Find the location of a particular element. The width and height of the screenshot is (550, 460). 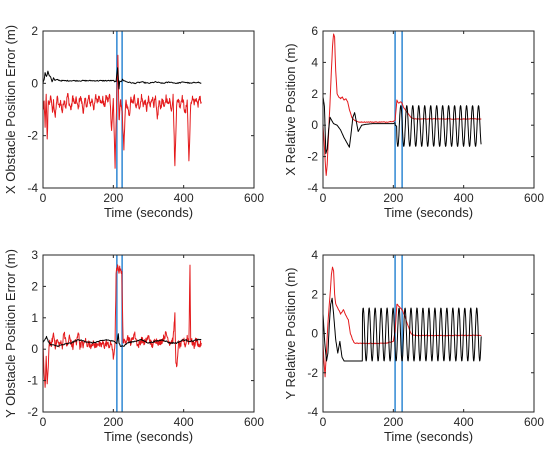

x-relative-x-tick-label-2: 400 is located at coordinates (464, 198).